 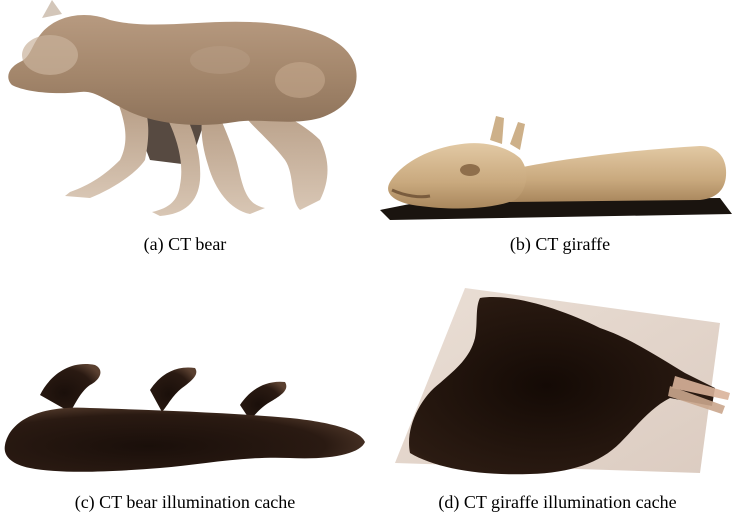 What do you see at coordinates (560, 244) in the screenshot?
I see `caption-b: (b) CT giraffe` at bounding box center [560, 244].